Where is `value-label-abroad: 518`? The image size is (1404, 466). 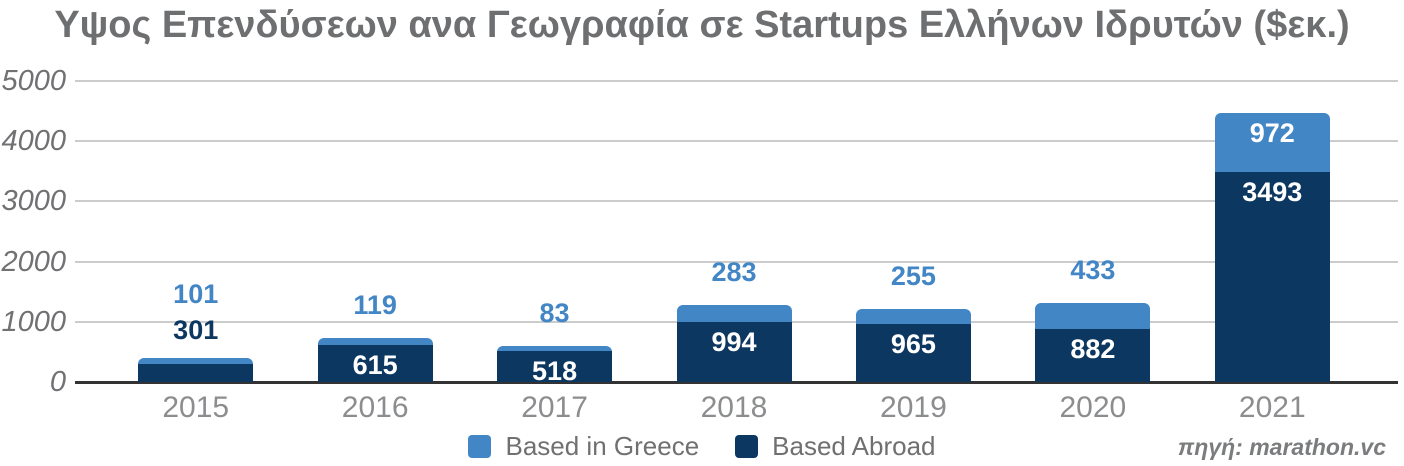
value-label-abroad: 518 is located at coordinates (555, 369).